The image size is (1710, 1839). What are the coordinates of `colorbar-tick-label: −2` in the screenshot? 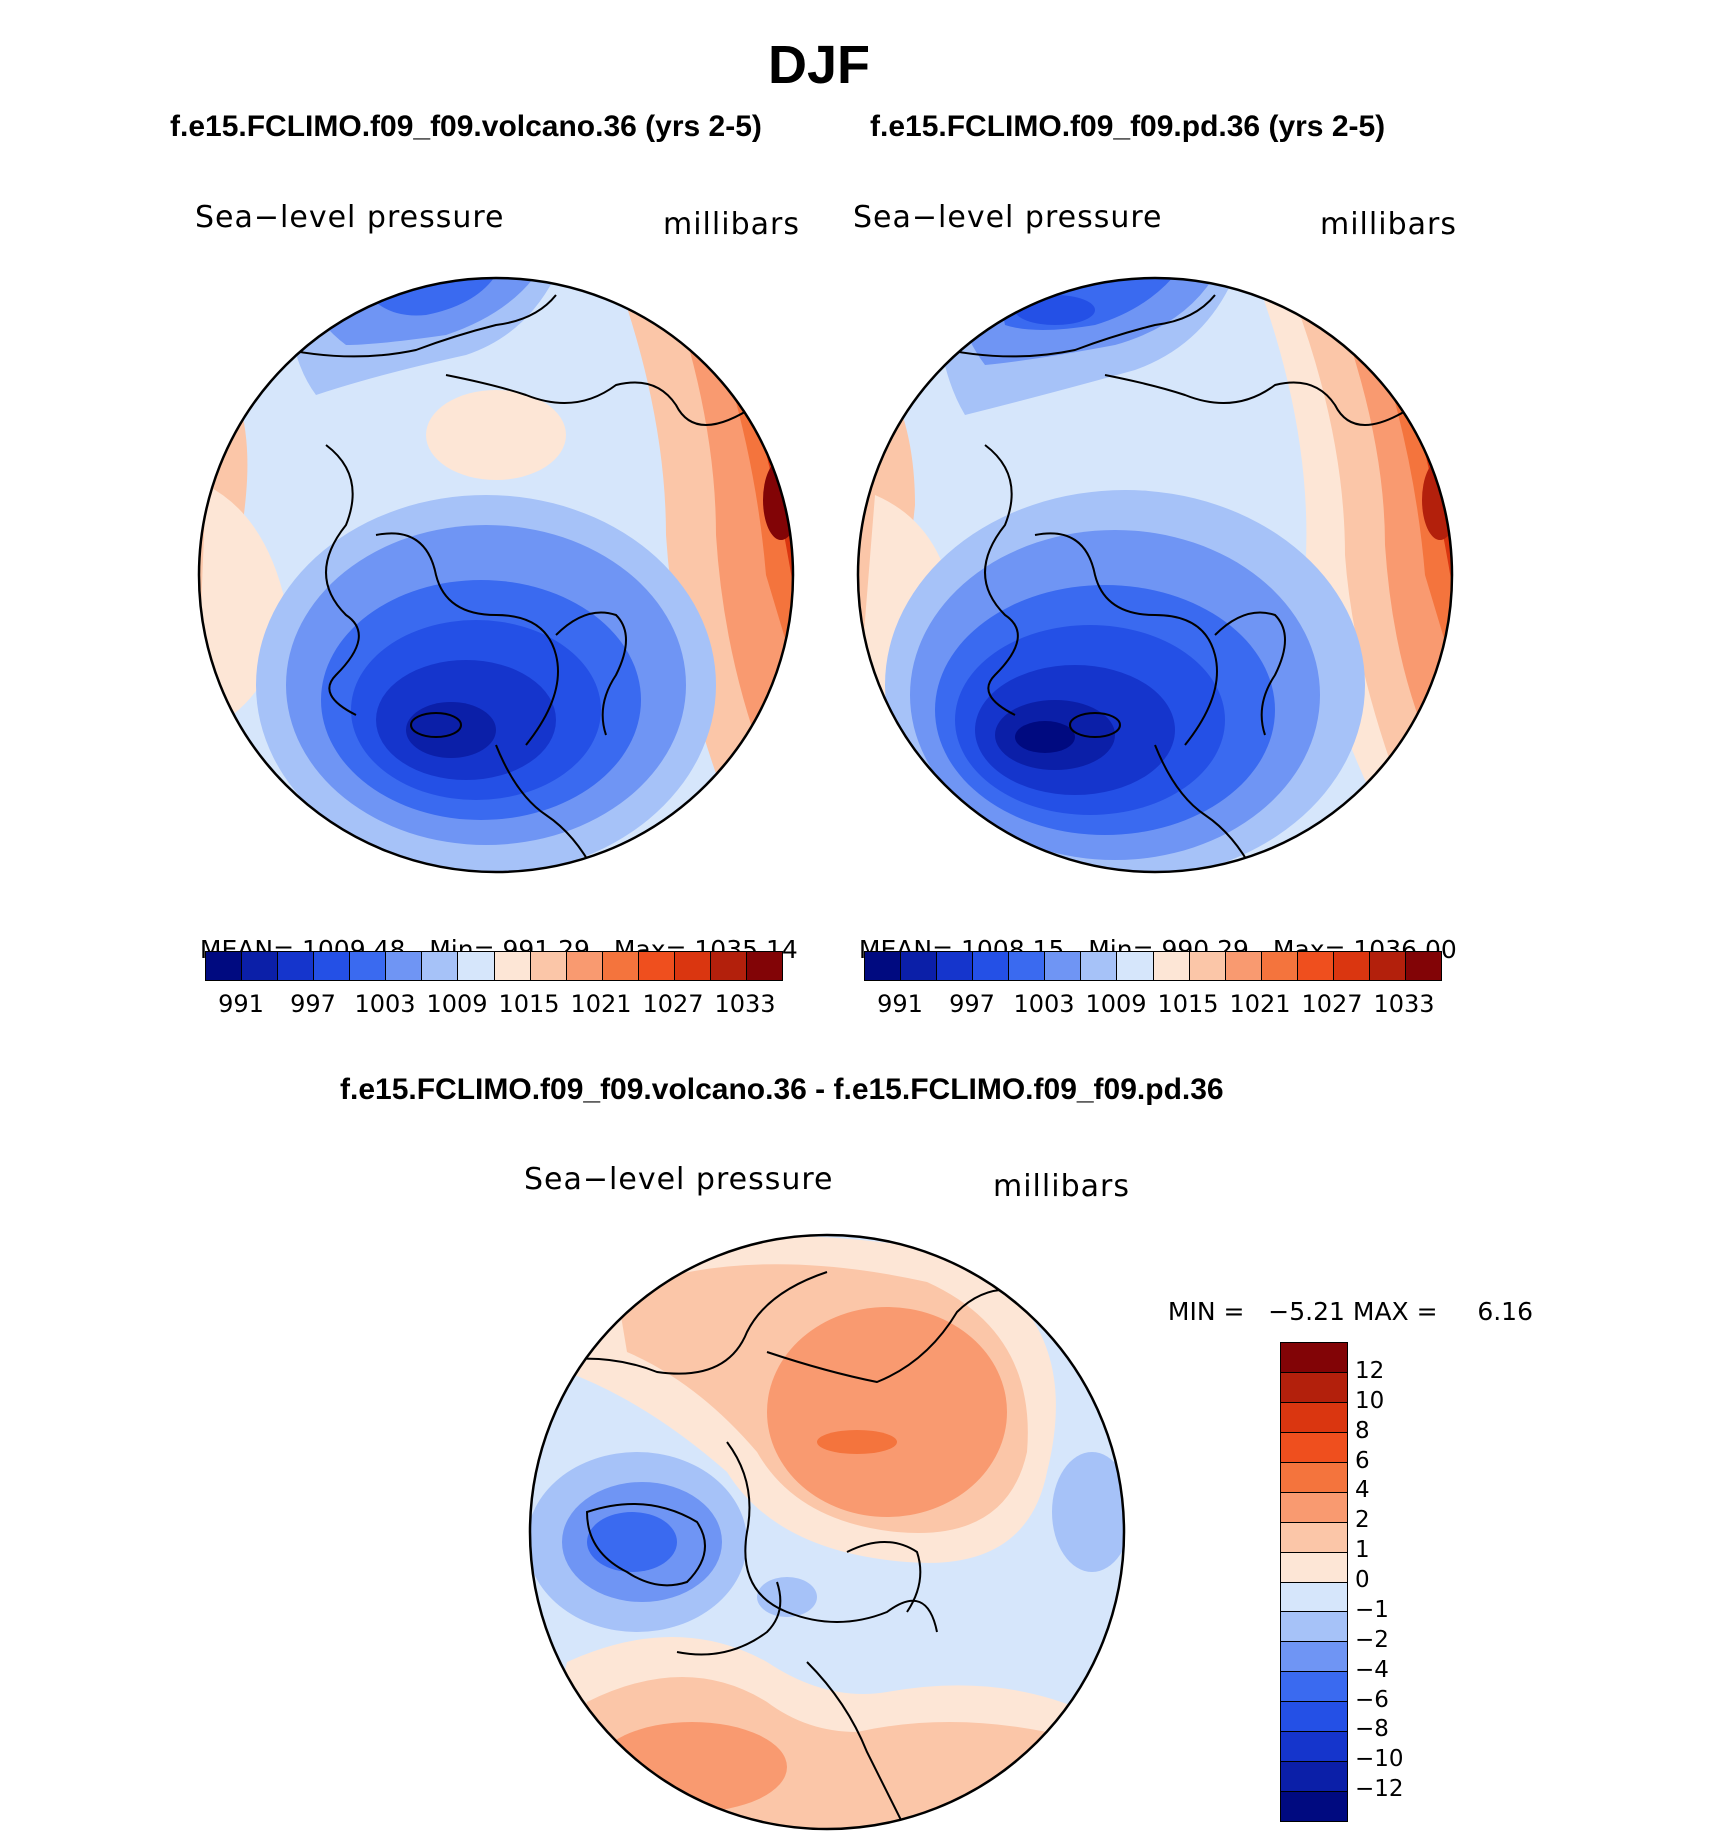 It's located at (1372, 1639).